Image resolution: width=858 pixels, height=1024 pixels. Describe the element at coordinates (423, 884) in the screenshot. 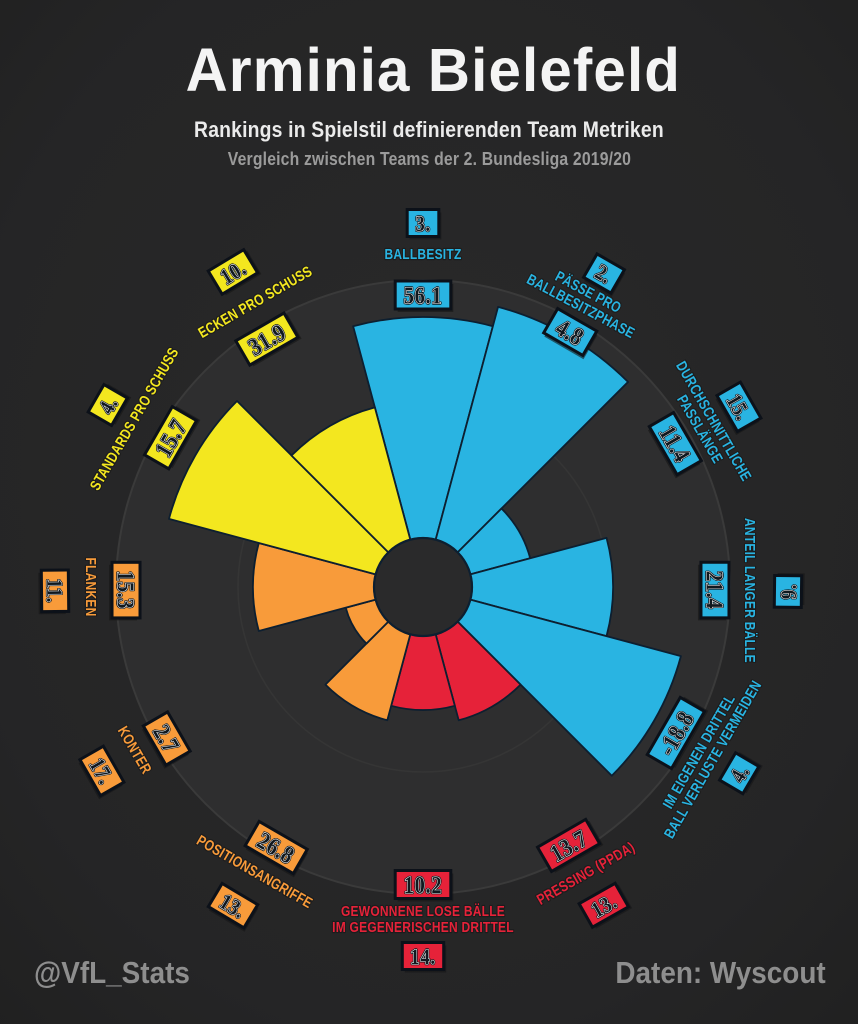

I see `svg-text: 10.2` at that location.